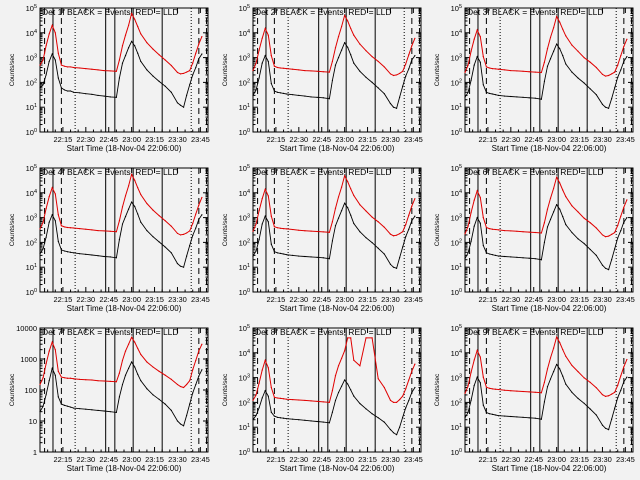  I want to click on chart-title: Det 1f BLACK = Events, RED = LLD, so click(110, 12).